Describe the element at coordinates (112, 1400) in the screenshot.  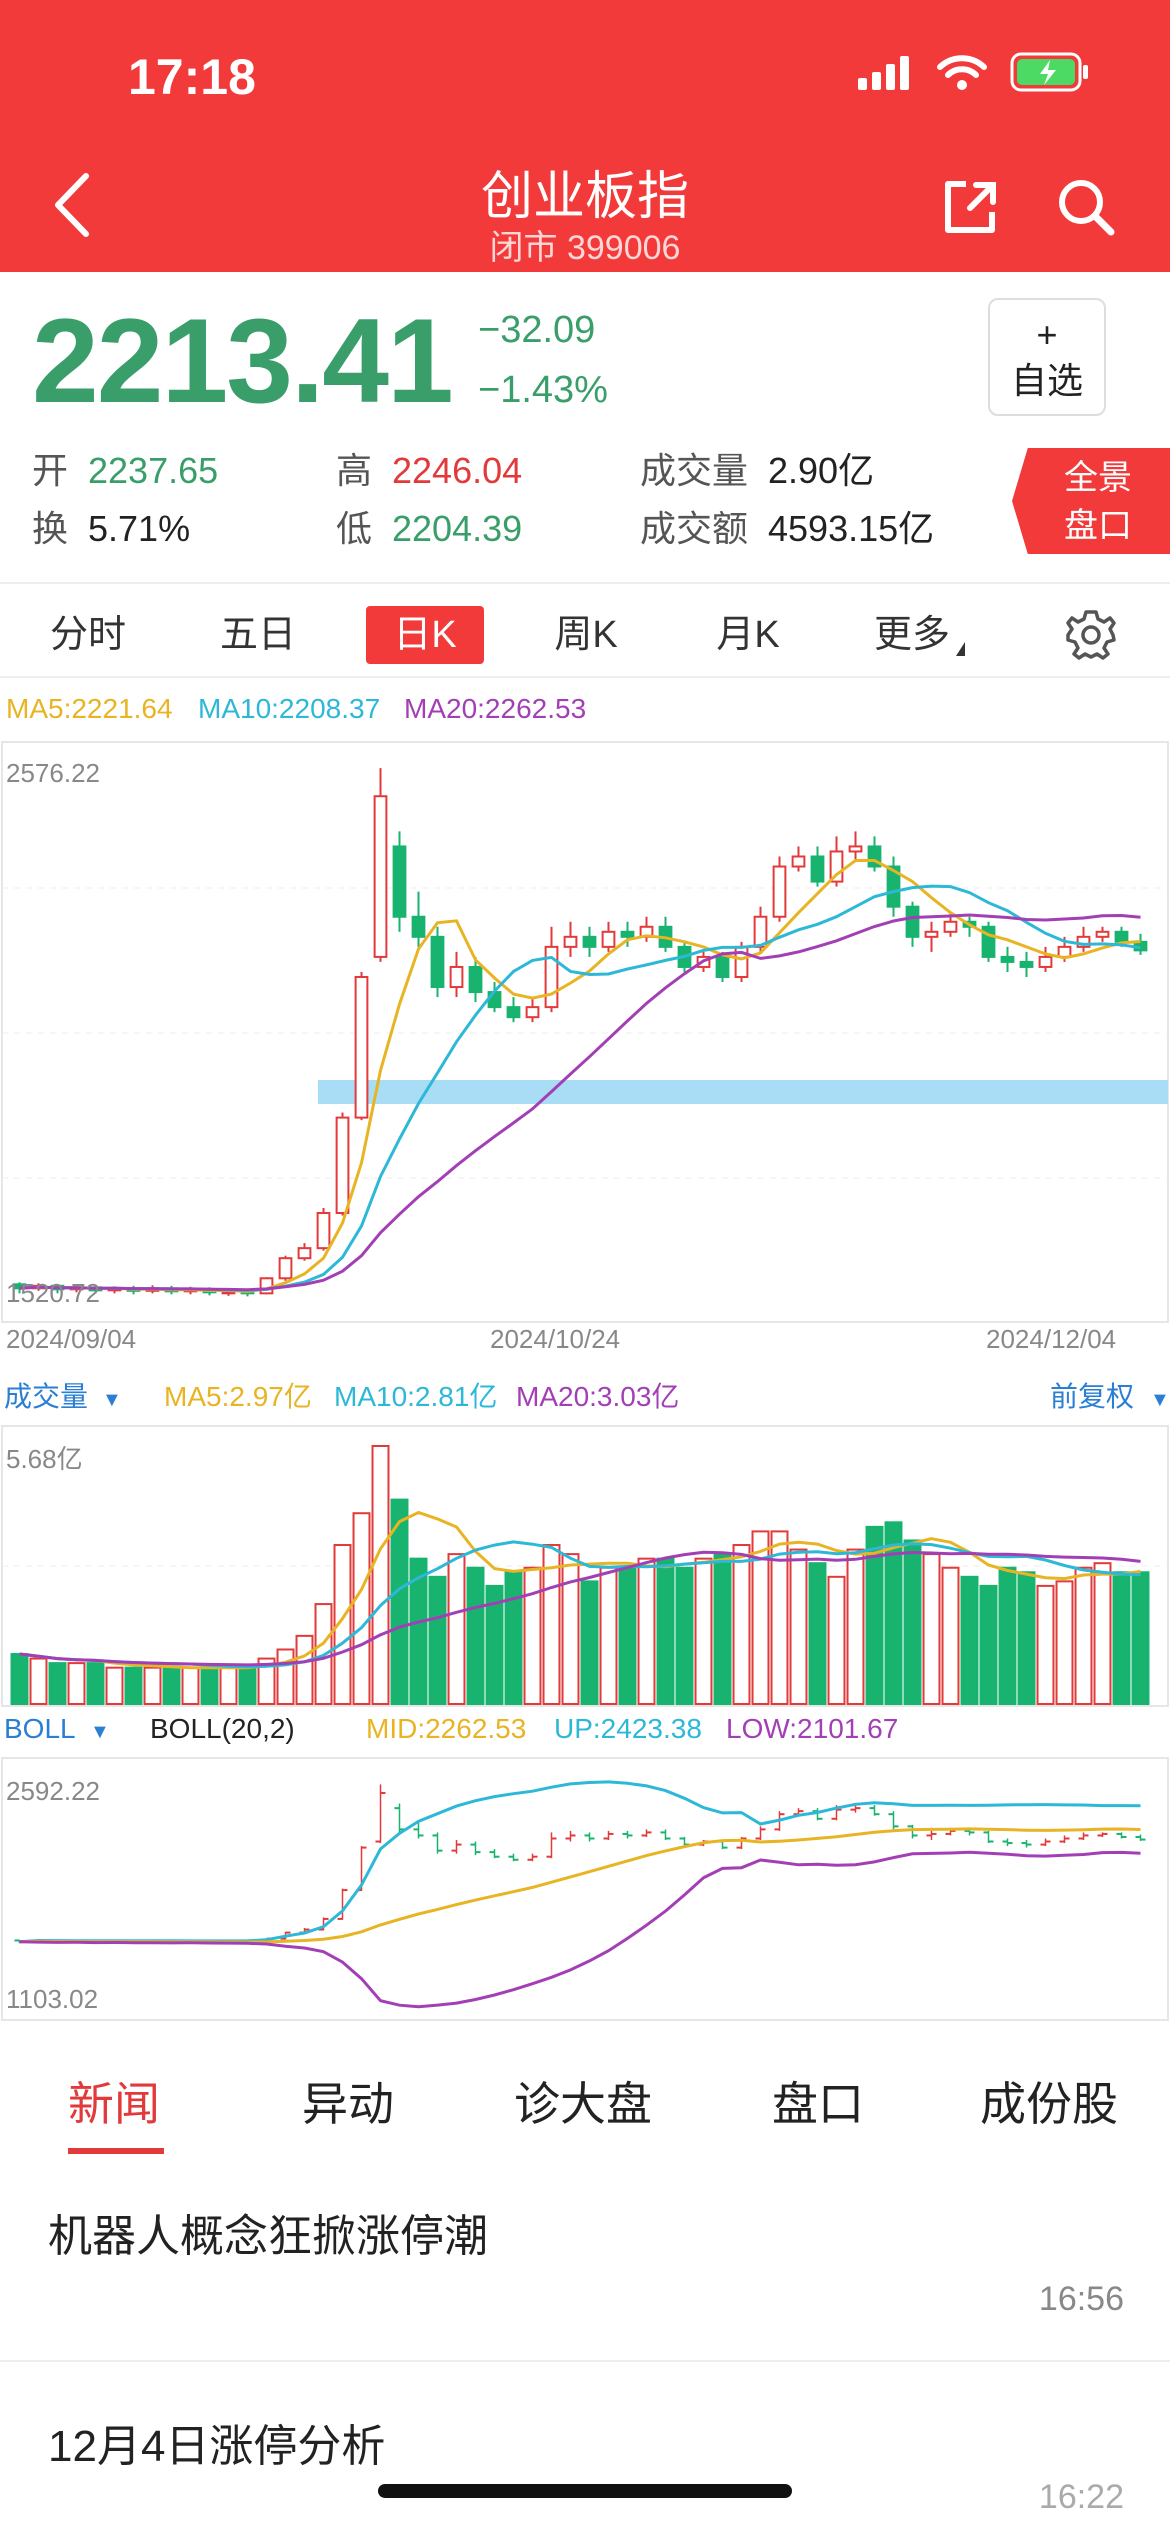
I see `volume-dropdown-icon: ▼` at that location.